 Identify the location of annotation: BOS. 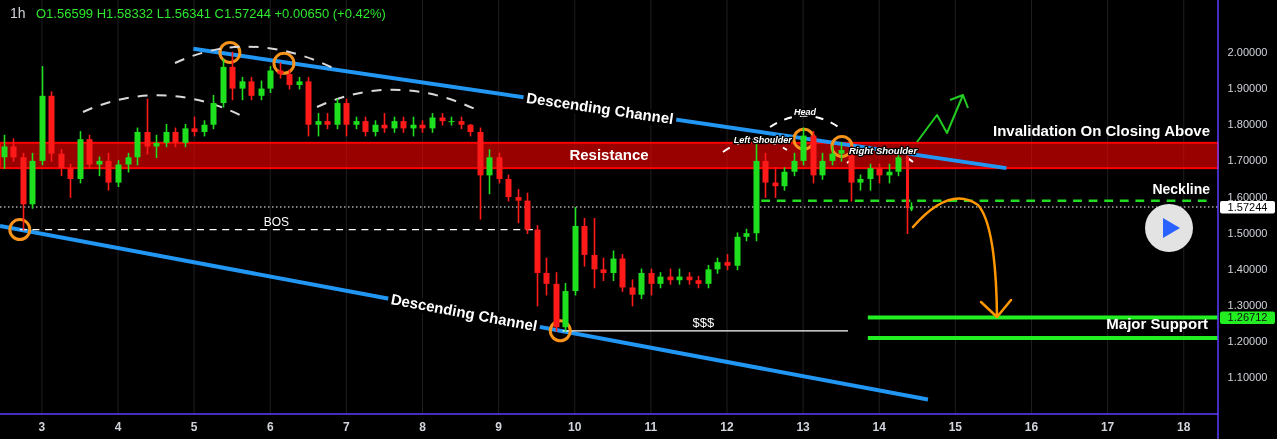
(276, 221).